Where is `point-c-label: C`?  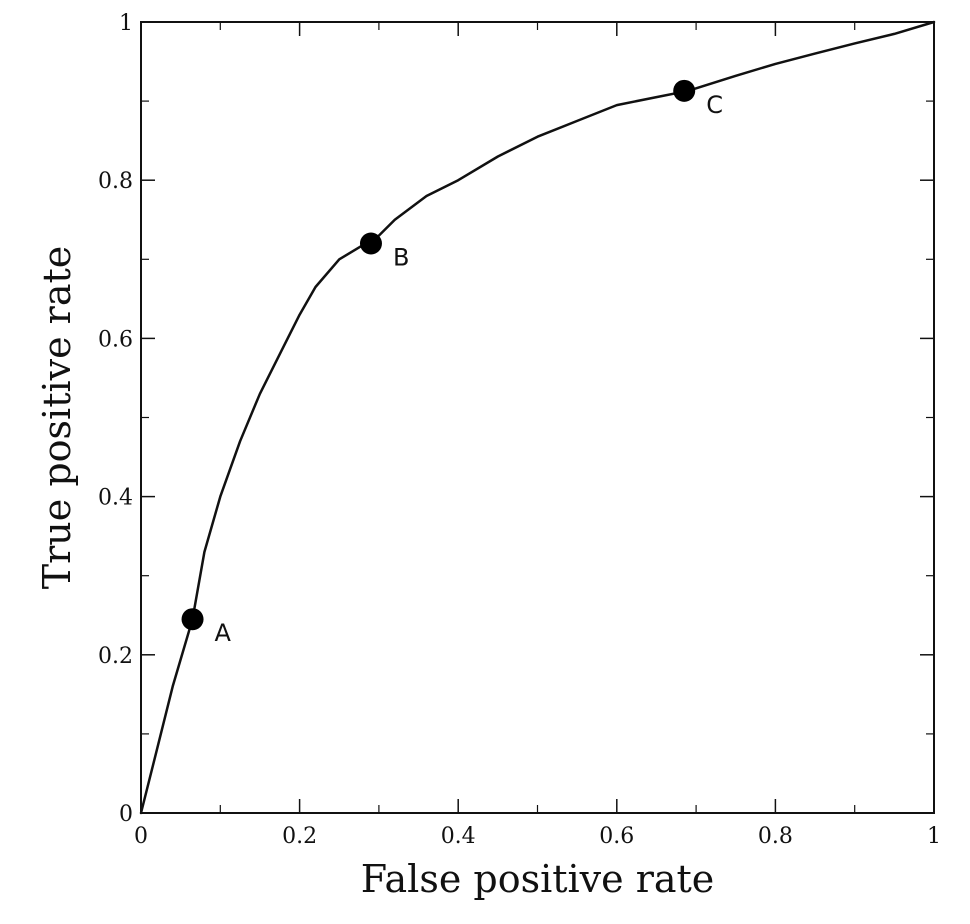
point-c-label: C is located at coordinates (714, 105).